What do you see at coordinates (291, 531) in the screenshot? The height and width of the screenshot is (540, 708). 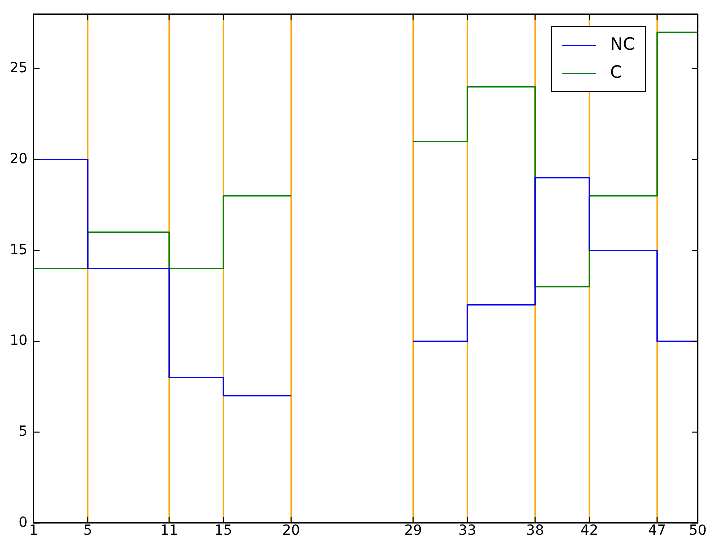 I see `x-tick-label: 20` at bounding box center [291, 531].